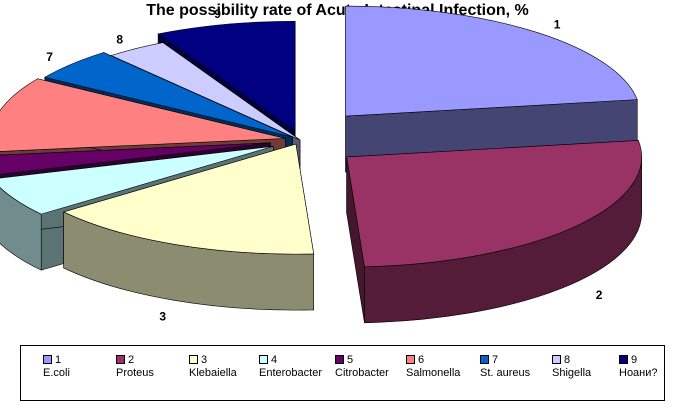 Image resolution: width=675 pixels, height=407 pixels. Describe the element at coordinates (135, 373) in the screenshot. I see `legend-name-2: Proteus` at that location.